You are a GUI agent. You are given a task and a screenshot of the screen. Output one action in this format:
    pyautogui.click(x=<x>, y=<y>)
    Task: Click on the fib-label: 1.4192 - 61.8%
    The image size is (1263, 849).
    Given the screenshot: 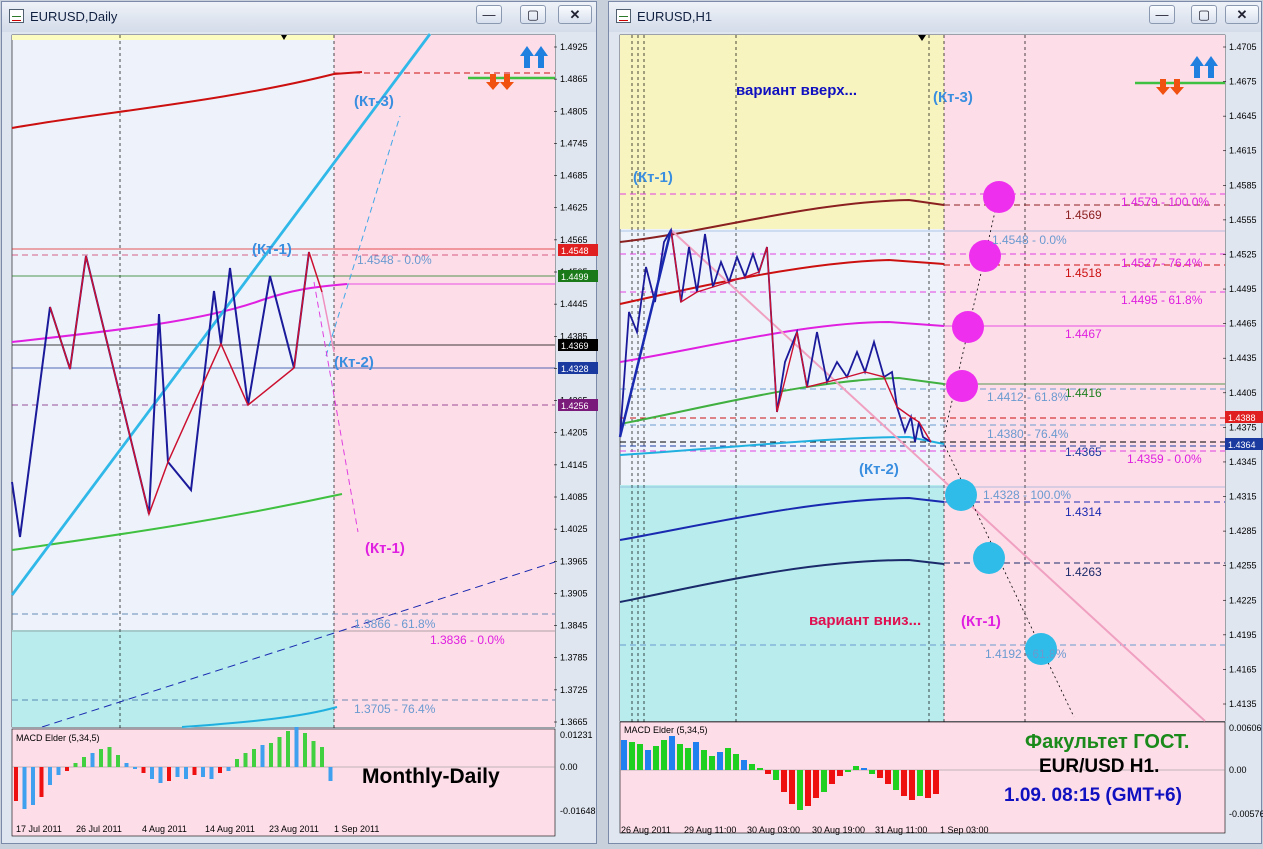 What is the action you would take?
    pyautogui.click(x=1026, y=654)
    